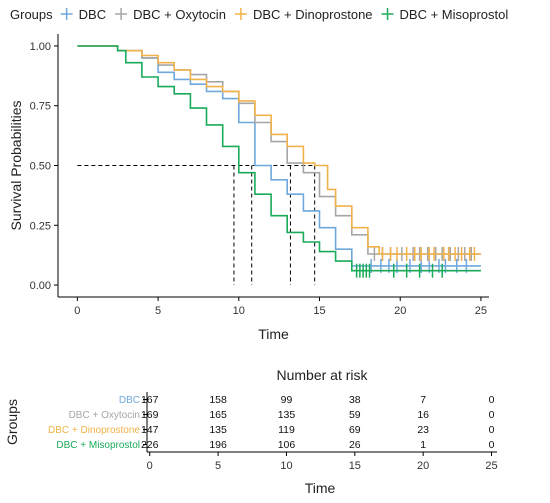 The height and width of the screenshot is (503, 550). Describe the element at coordinates (218, 415) in the screenshot. I see `risk-cell-1-1: 165` at that location.